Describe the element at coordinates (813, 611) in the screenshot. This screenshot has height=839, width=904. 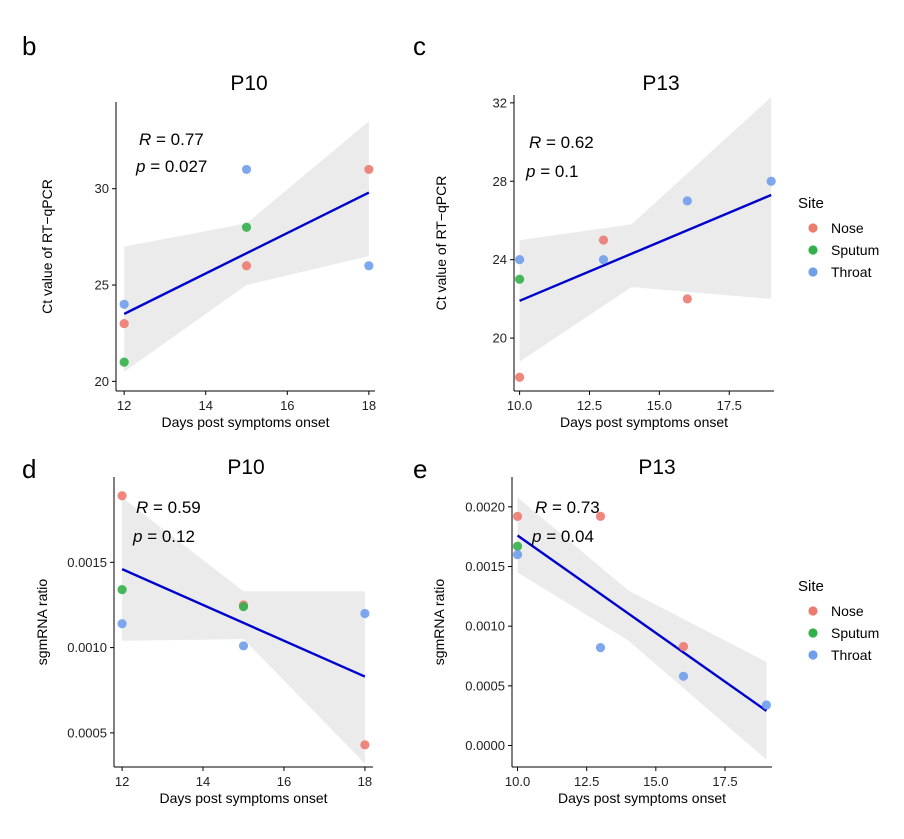
I see `legend-swatch-nose` at that location.